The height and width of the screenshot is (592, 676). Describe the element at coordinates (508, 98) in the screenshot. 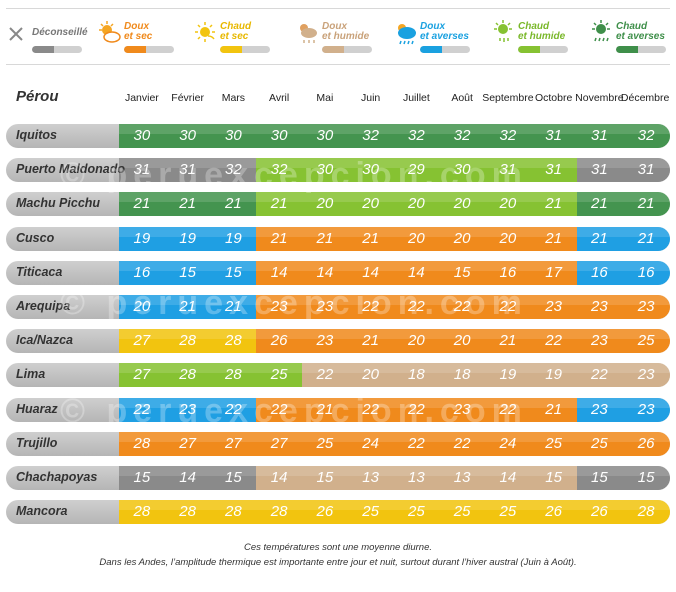

I see `month-header: Septembre` at that location.